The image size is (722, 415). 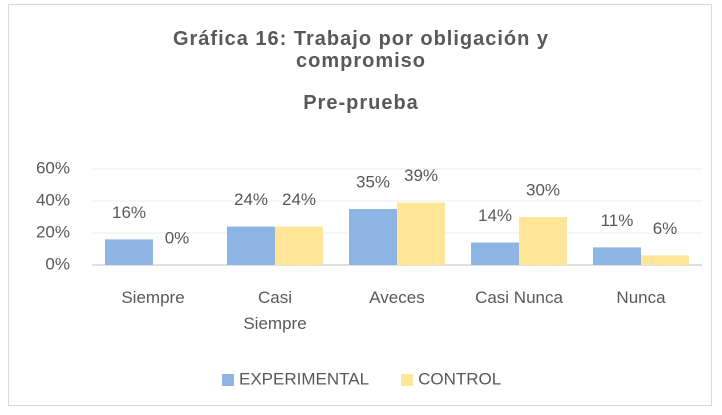 What do you see at coordinates (57, 263) in the screenshot?
I see `y-tick-label: 0%` at bounding box center [57, 263].